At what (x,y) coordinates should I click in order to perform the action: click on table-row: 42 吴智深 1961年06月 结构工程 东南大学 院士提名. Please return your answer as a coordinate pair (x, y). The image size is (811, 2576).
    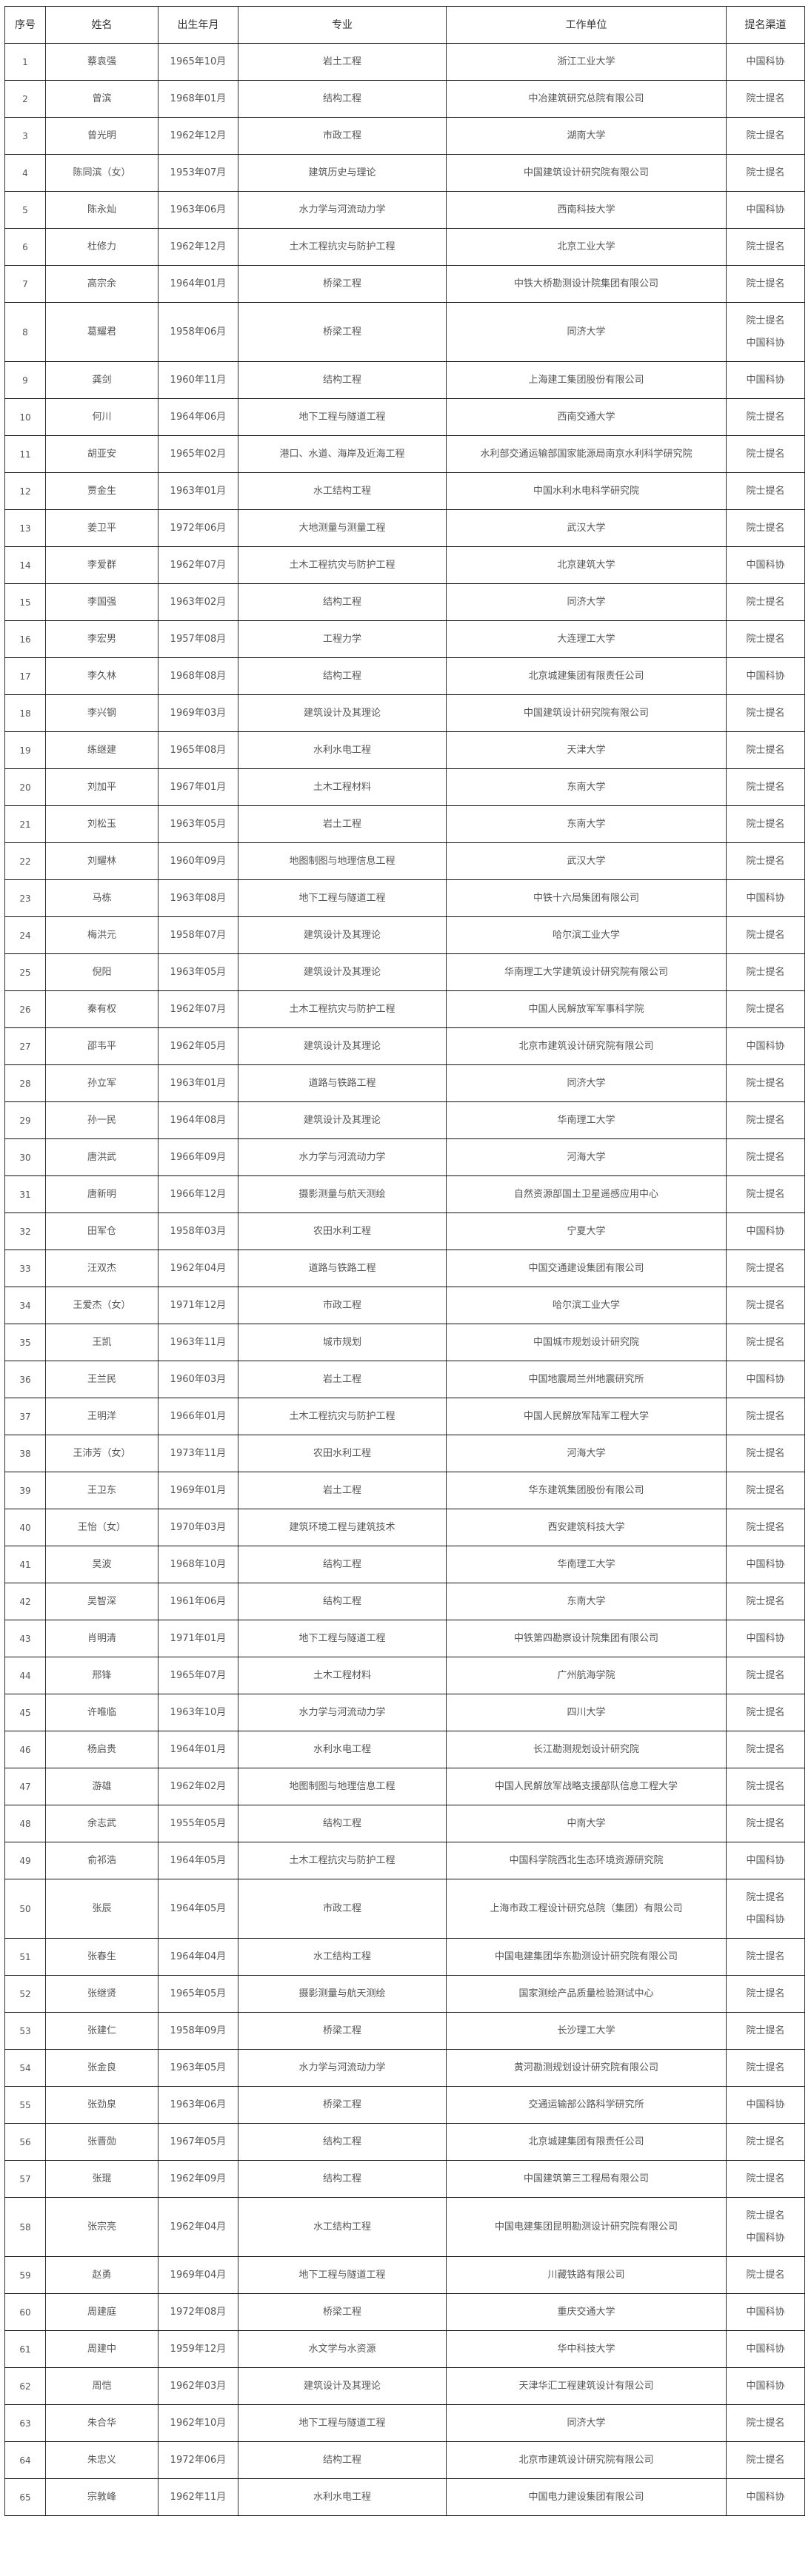
    Looking at the image, I should click on (405, 1601).